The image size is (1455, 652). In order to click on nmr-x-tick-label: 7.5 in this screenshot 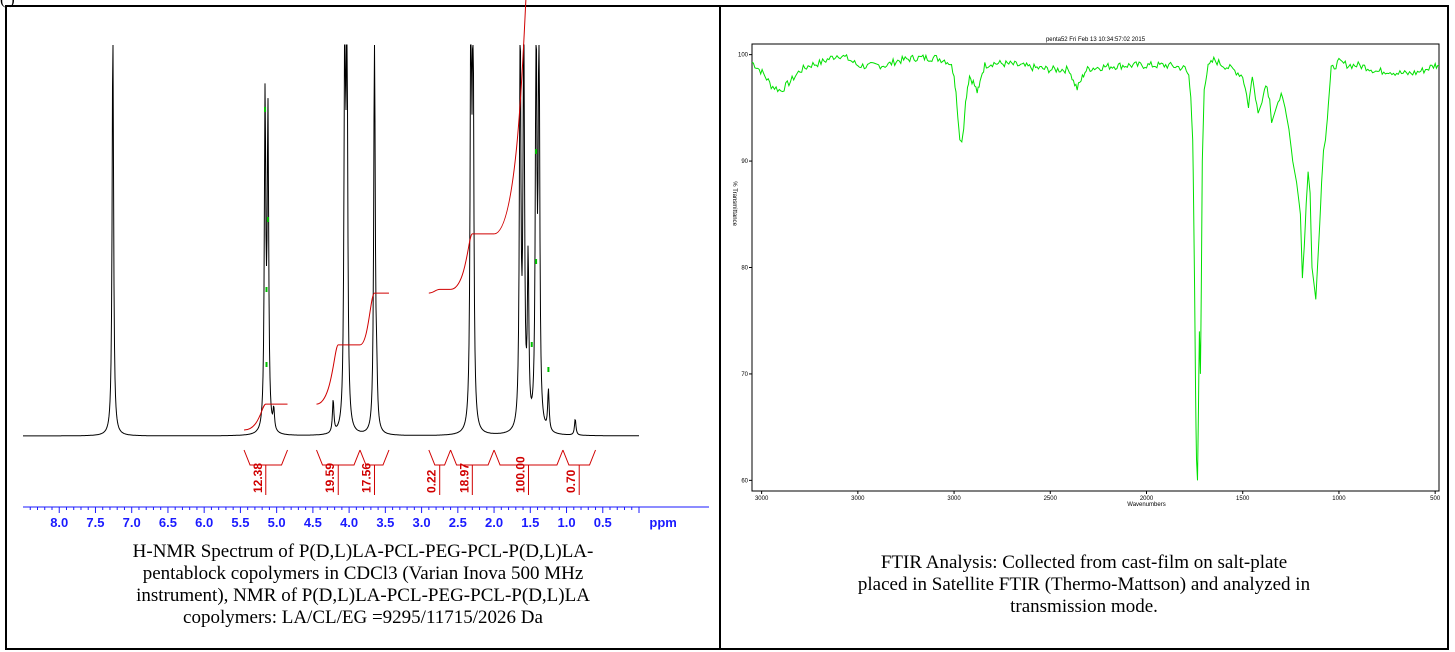, I will do `click(95, 522)`.